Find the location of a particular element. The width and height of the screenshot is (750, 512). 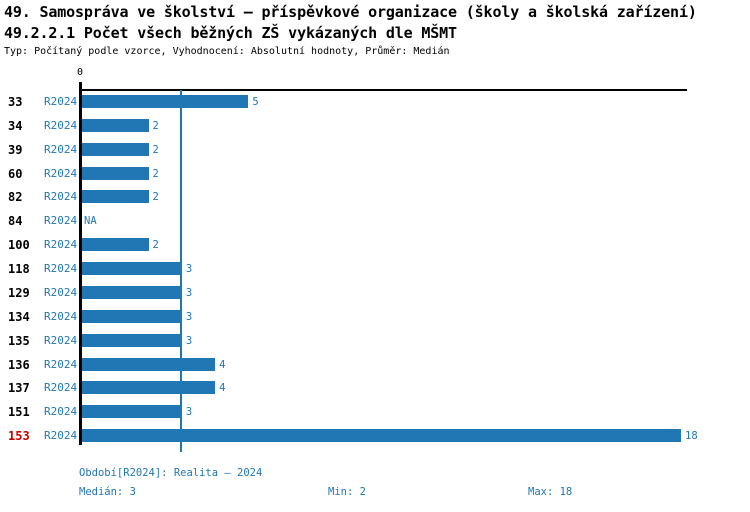

footer-median: Medián: 3 is located at coordinates (107, 492).